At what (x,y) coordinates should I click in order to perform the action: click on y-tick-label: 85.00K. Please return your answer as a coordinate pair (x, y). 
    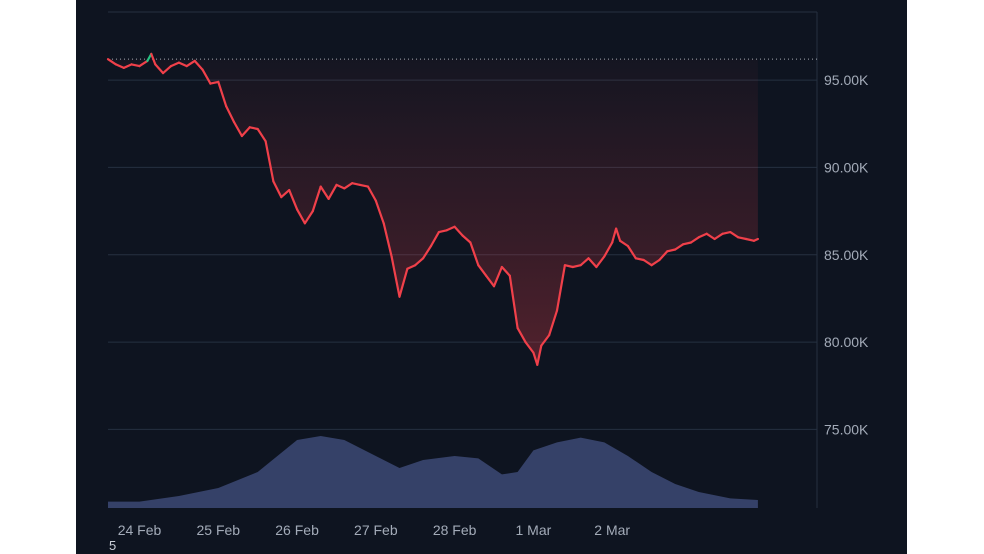
    Looking at the image, I should click on (846, 255).